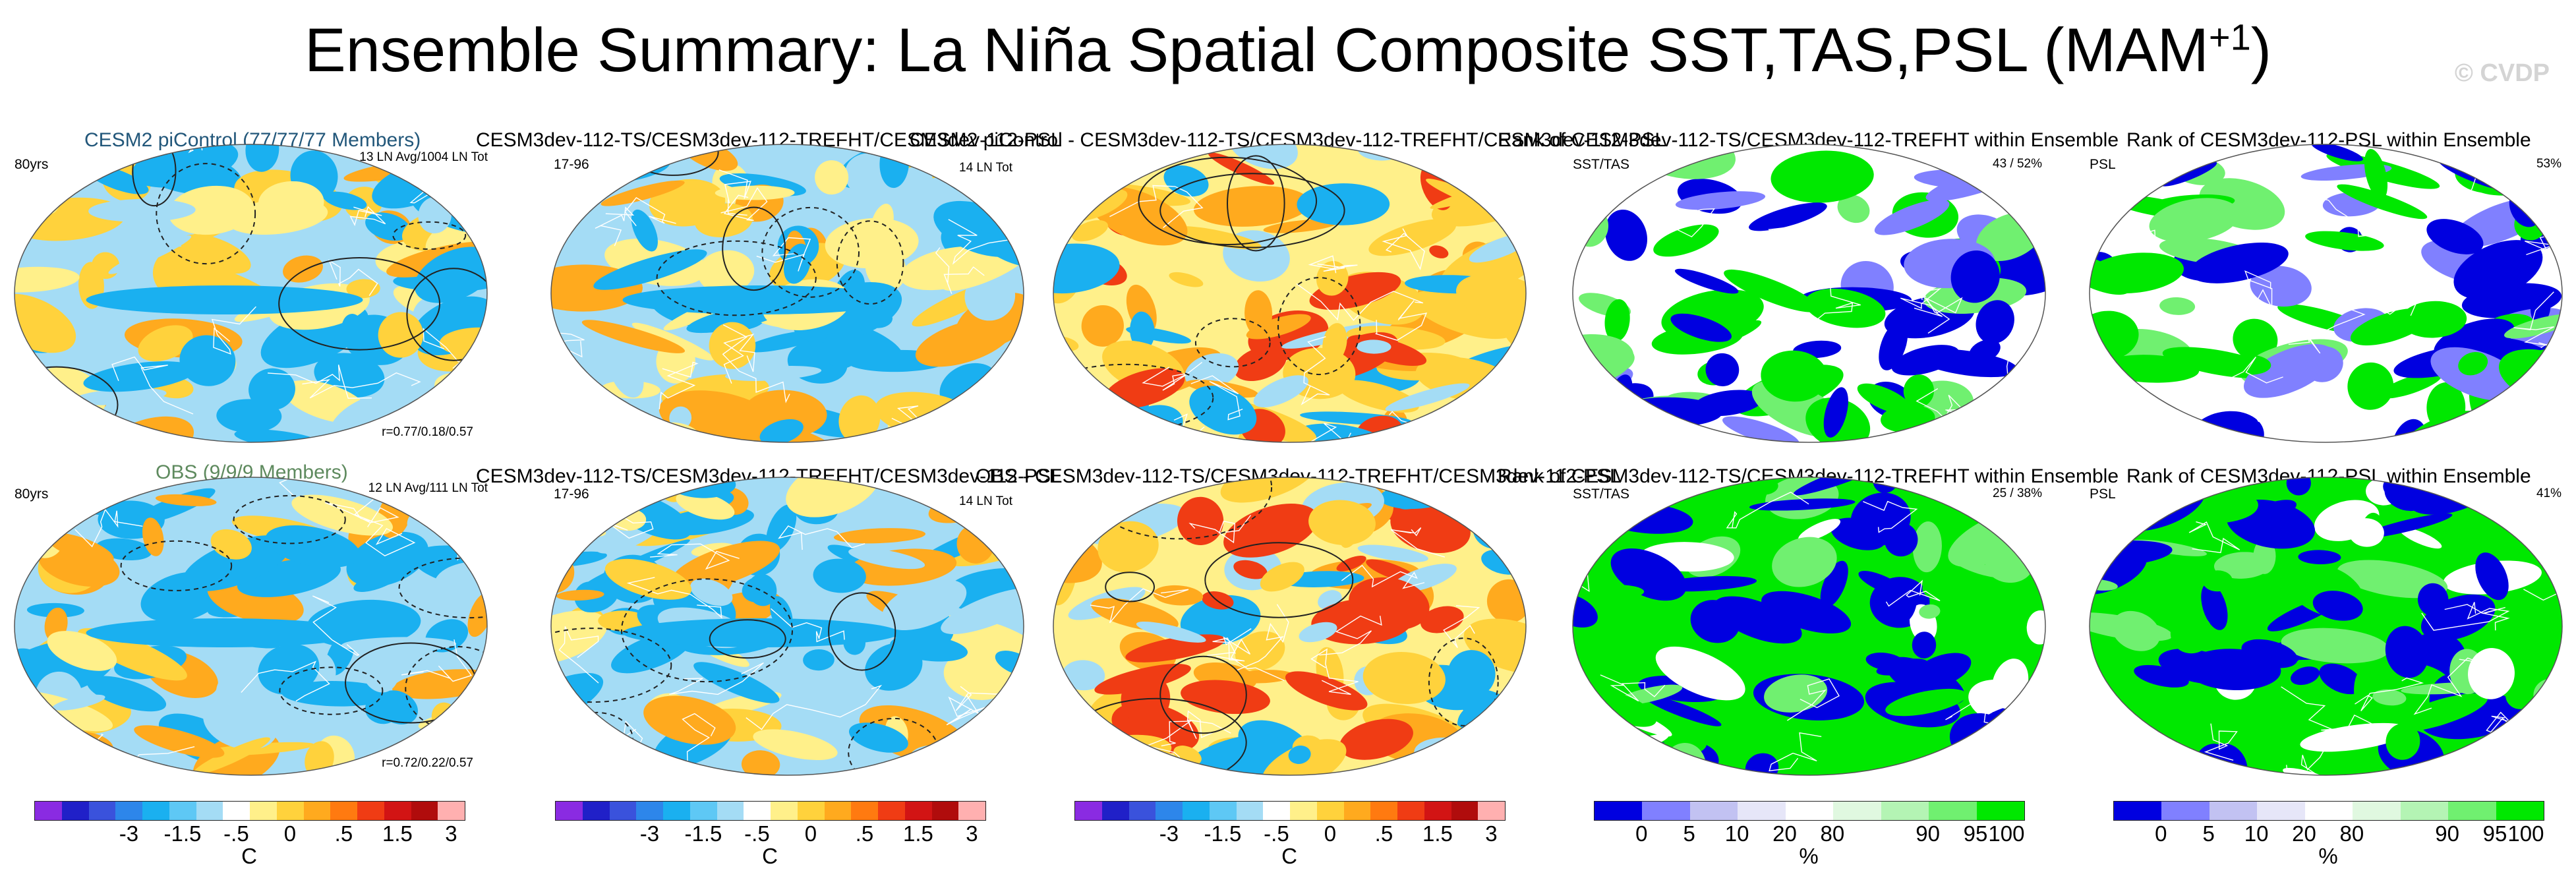 The width and height of the screenshot is (2576, 882). Describe the element at coordinates (2208, 833) in the screenshot. I see `tick-label: 5` at that location.